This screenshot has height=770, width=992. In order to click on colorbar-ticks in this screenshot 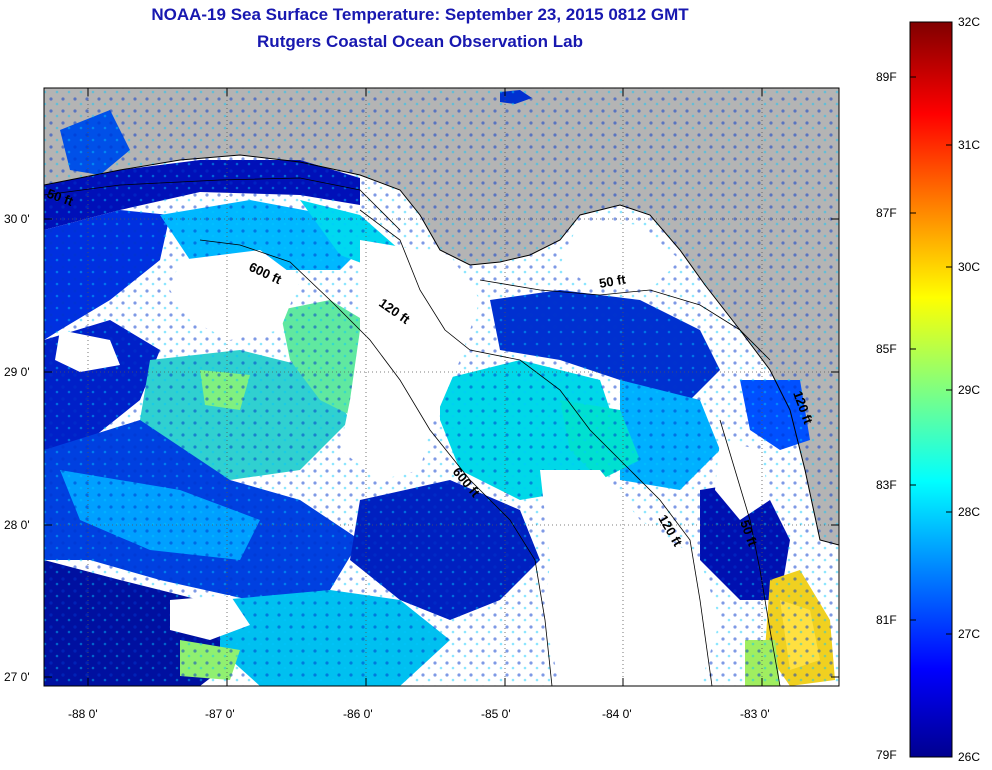, I will do `click(931, 355)`.